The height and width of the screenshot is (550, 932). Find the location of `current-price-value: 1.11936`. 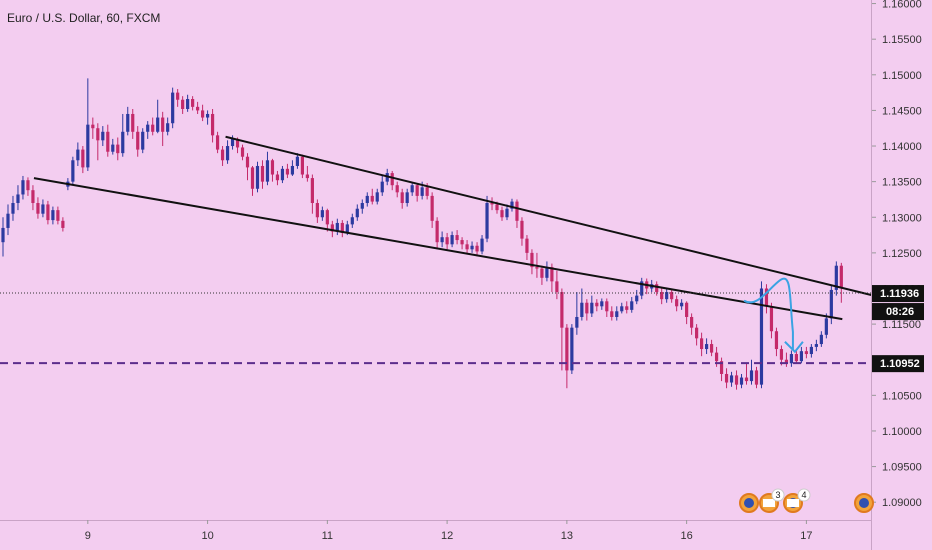

current-price-value: 1.11936 is located at coordinates (899, 294).